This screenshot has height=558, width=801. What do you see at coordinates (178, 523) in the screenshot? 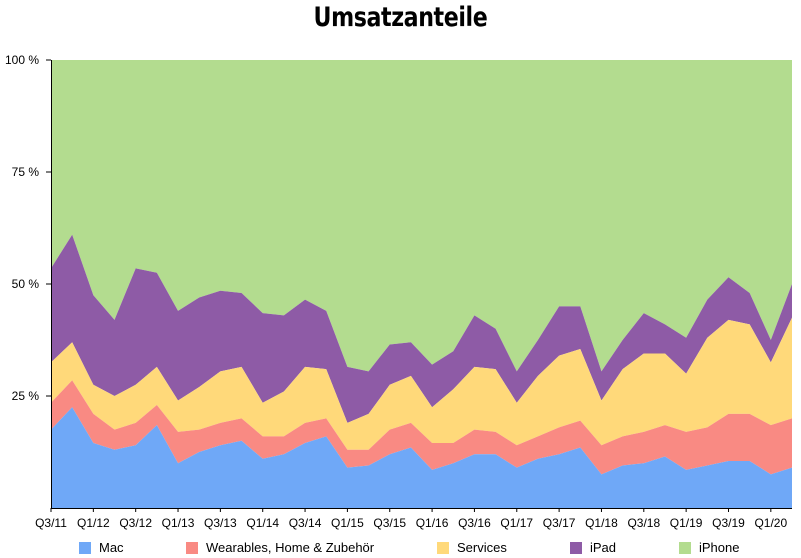
I see `x-tick-label: Q1/13` at bounding box center [178, 523].